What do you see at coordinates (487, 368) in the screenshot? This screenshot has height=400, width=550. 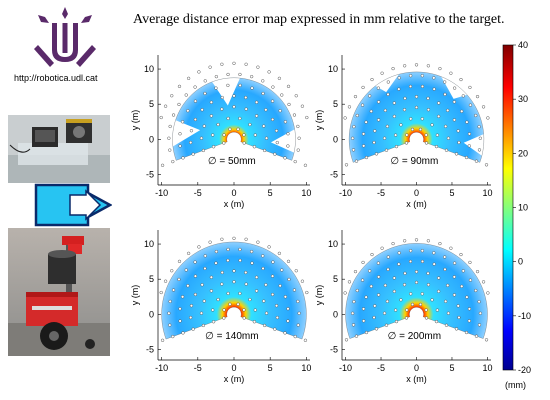 I see `x-tick-label: 10` at bounding box center [487, 368].